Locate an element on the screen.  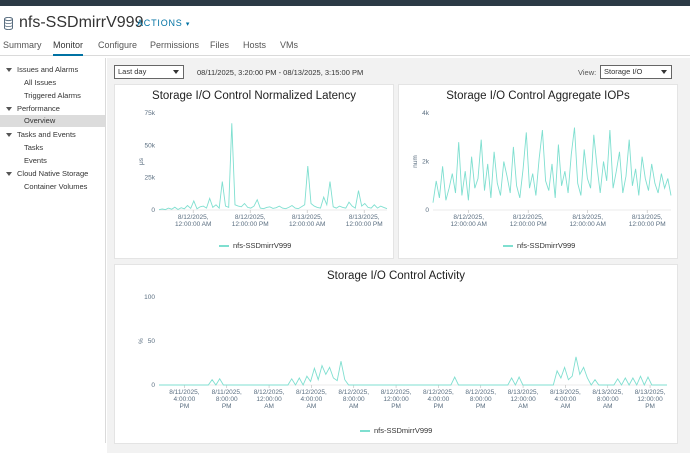
latency-chart-title: Storage I/O Control Normalized Latency is located at coordinates (254, 96).